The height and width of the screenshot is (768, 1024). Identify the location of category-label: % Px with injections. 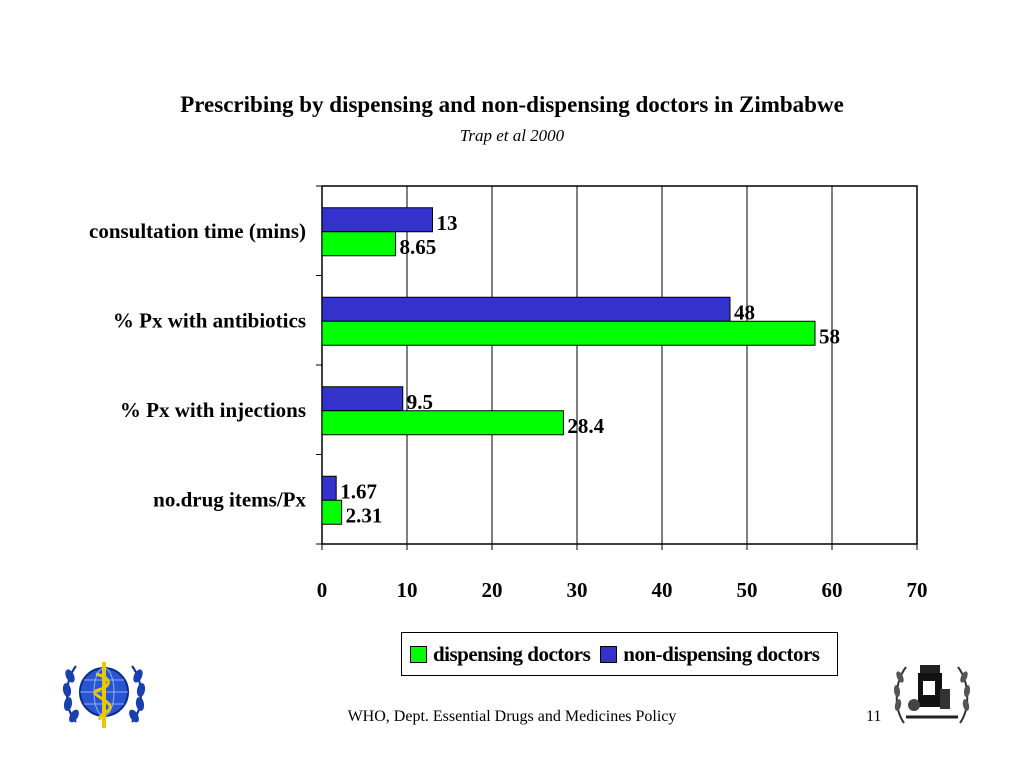
(213, 410).